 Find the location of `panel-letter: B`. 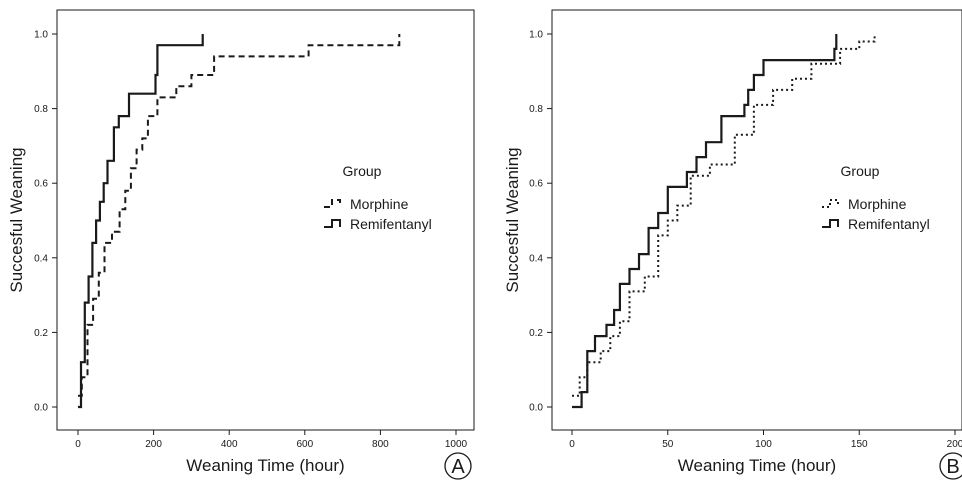

panel-letter: B is located at coordinates (952, 467).